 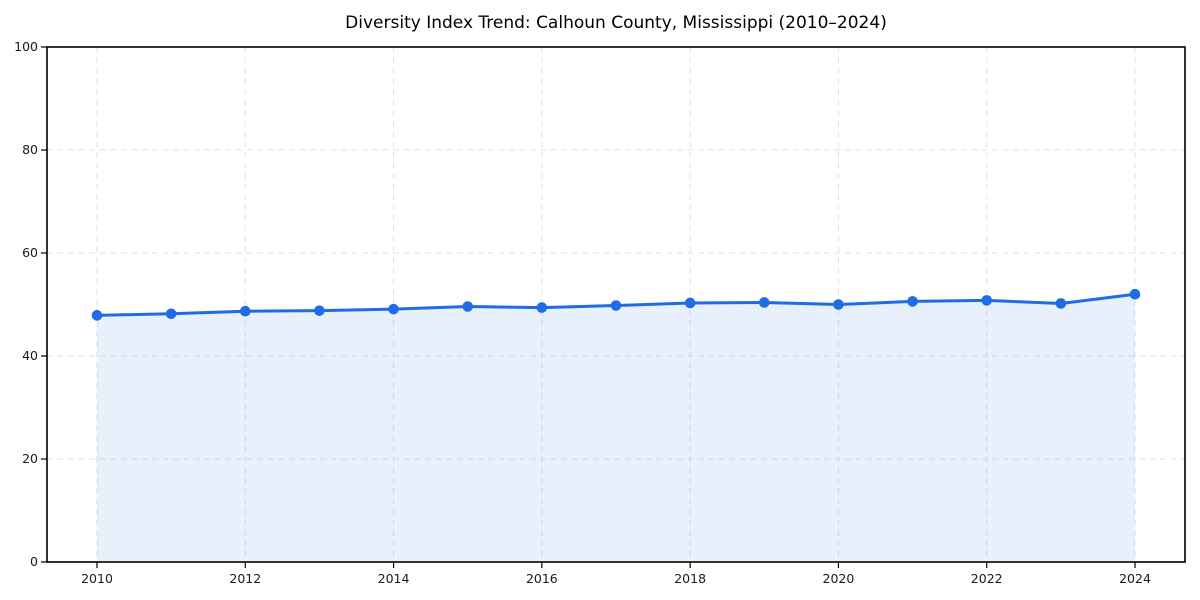 What do you see at coordinates (30, 149) in the screenshot?
I see `tick-label-y-80: 80` at bounding box center [30, 149].